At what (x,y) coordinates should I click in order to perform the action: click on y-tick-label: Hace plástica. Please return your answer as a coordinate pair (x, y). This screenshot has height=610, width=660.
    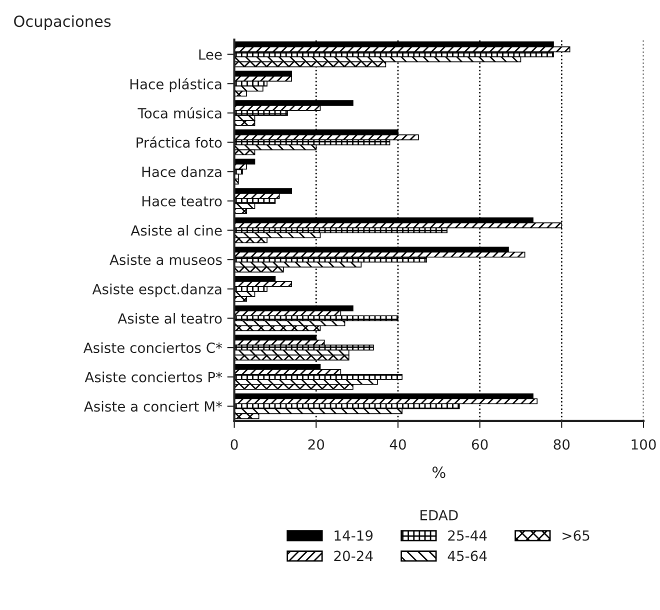
    Looking at the image, I should click on (176, 85).